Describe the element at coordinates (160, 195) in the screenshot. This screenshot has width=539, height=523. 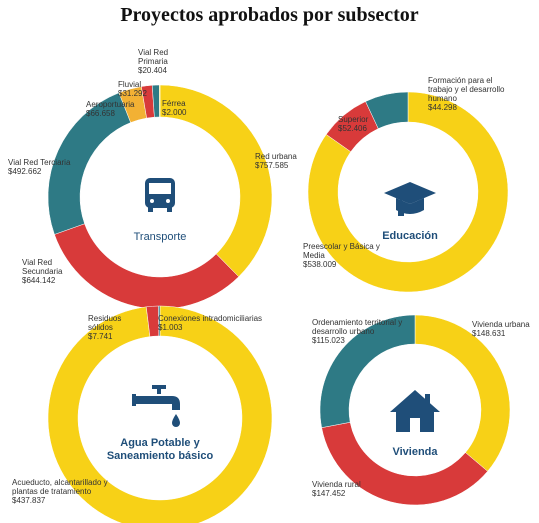
I see `bus-icon` at that location.